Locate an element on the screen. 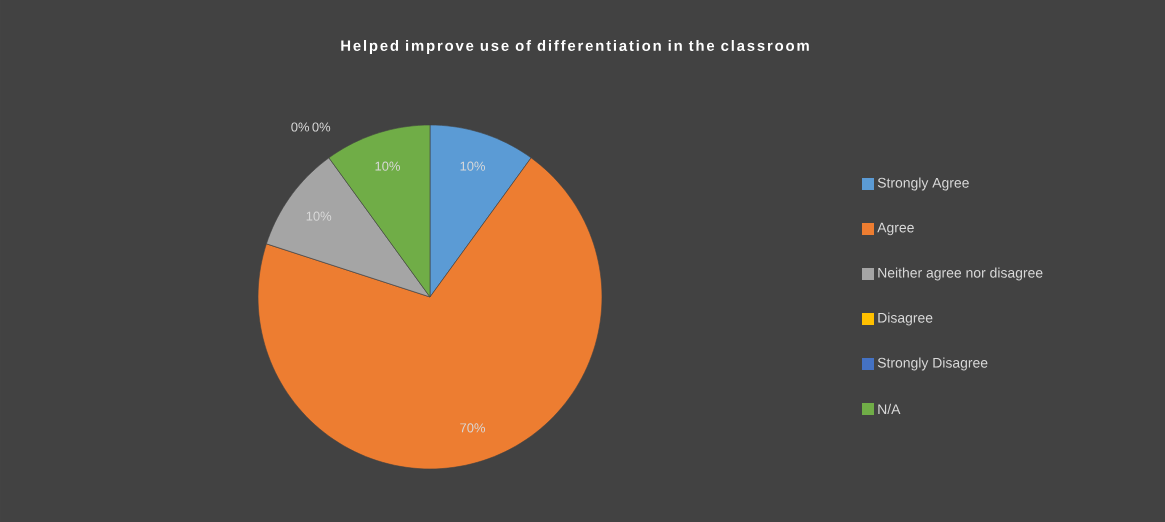  legend-label: Disagree is located at coordinates (905, 319).